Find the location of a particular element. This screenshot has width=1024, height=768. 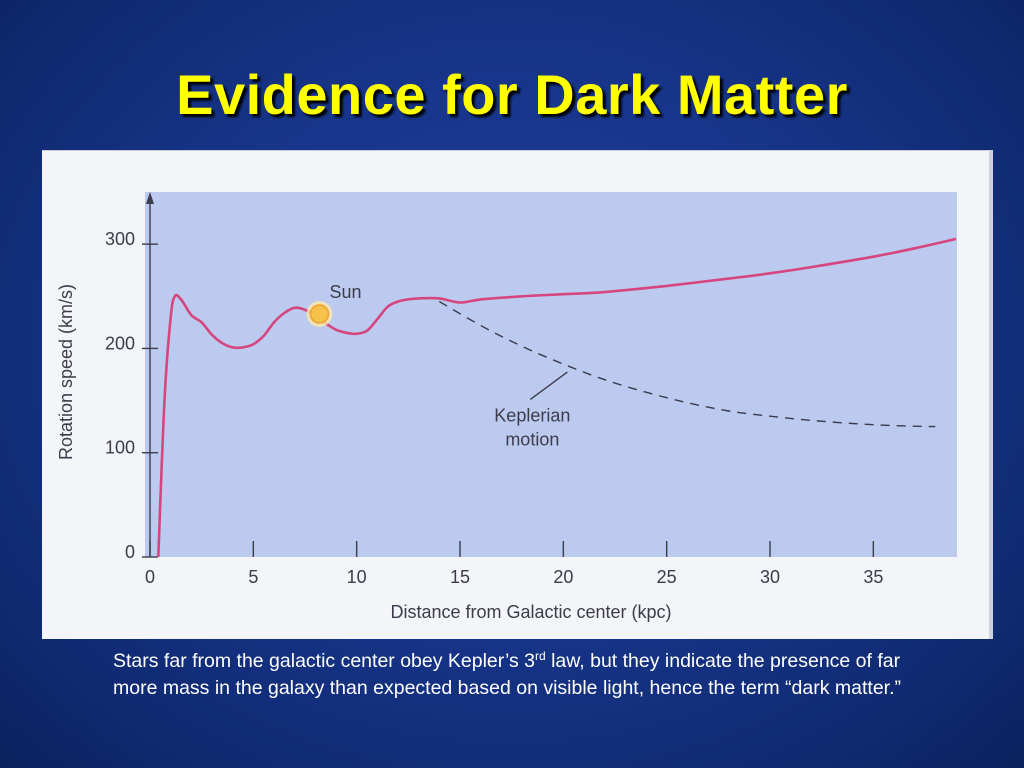

keplerian-label-line1: Keplerian is located at coordinates (532, 415).